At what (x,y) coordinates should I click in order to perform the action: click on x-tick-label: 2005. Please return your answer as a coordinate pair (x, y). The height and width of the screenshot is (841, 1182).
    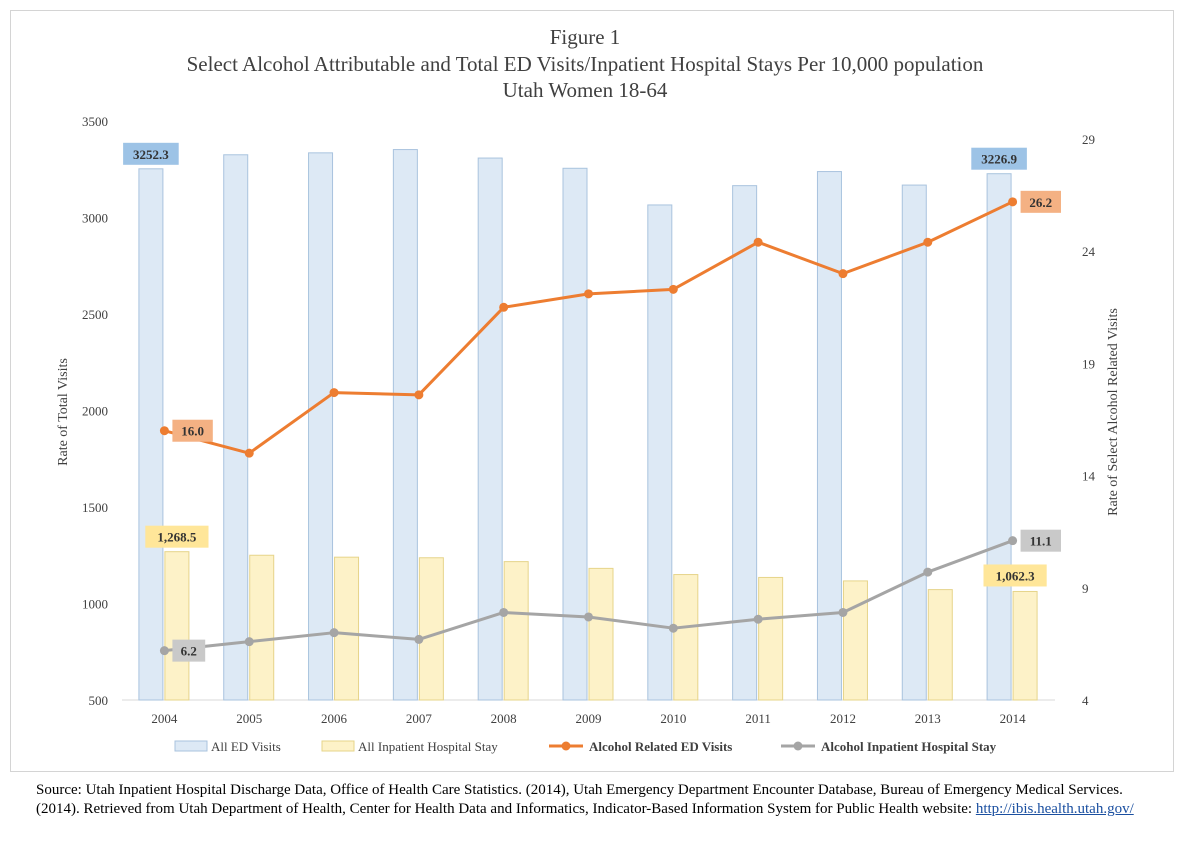
    Looking at the image, I should click on (249, 718).